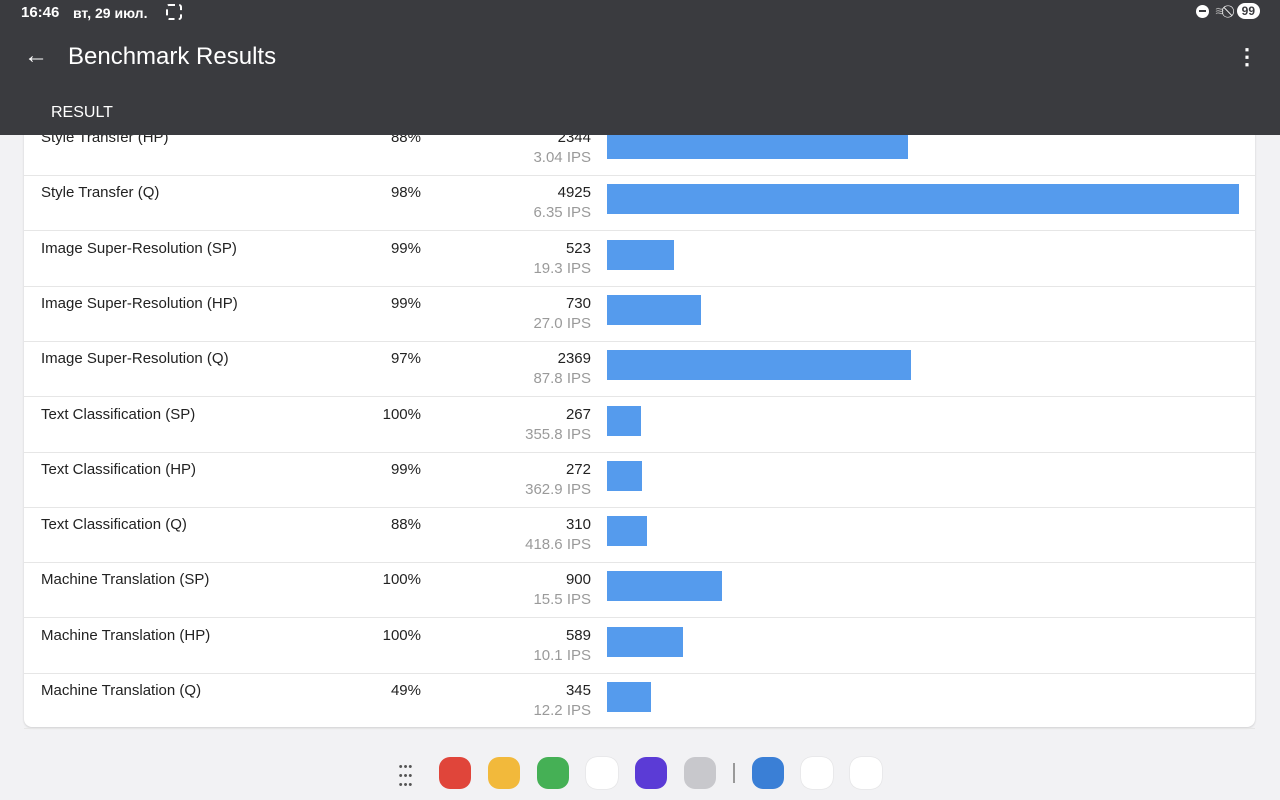 The width and height of the screenshot is (1280, 800). What do you see at coordinates (1247, 56) in the screenshot?
I see `more-options-icon: ⋮` at bounding box center [1247, 56].